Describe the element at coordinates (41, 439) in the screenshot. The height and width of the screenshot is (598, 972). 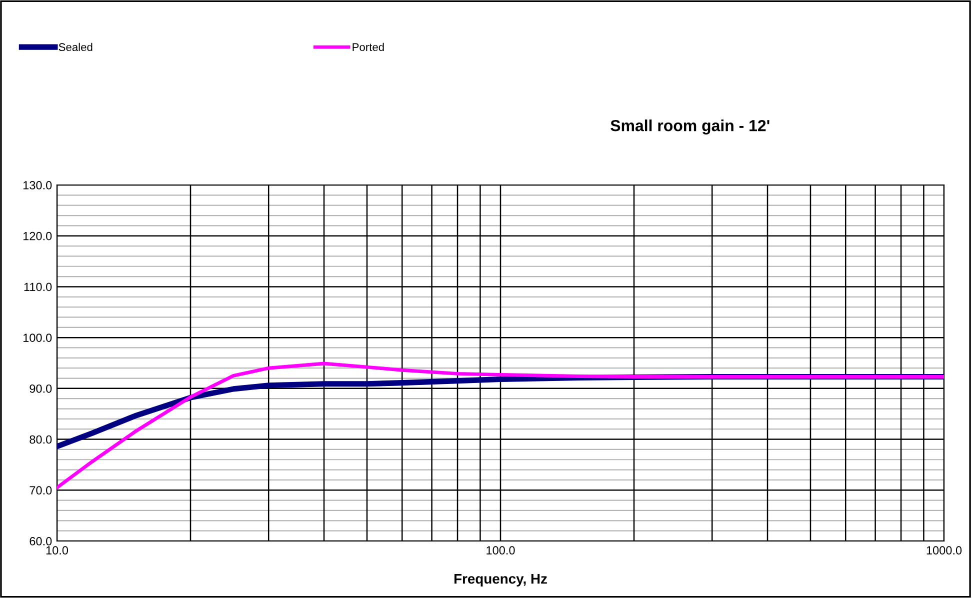
I see `y-tick-label: 80.0` at that location.